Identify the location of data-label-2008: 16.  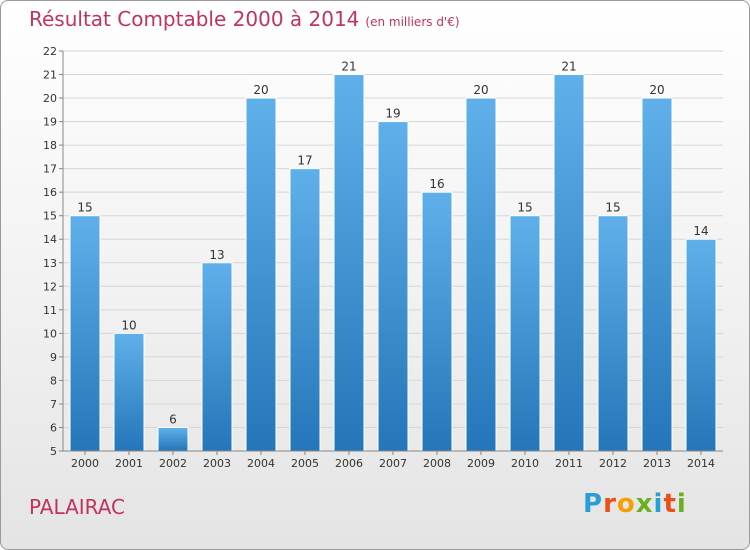
(436, 184).